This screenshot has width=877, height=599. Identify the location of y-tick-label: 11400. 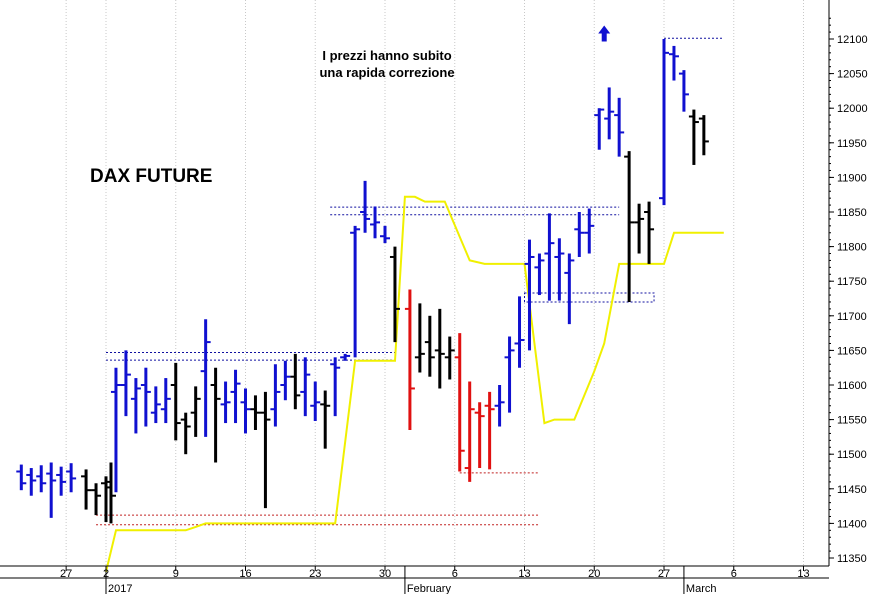
(852, 524).